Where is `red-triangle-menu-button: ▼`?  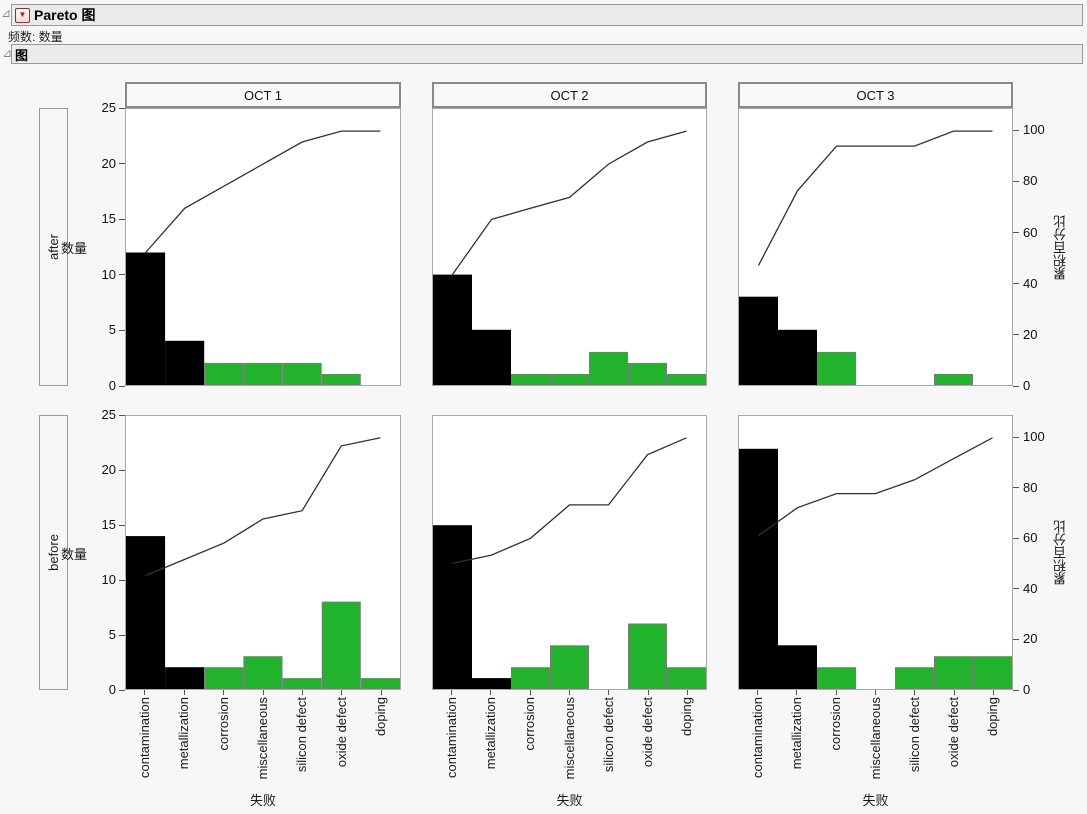 red-triangle-menu-button: ▼ is located at coordinates (22, 15).